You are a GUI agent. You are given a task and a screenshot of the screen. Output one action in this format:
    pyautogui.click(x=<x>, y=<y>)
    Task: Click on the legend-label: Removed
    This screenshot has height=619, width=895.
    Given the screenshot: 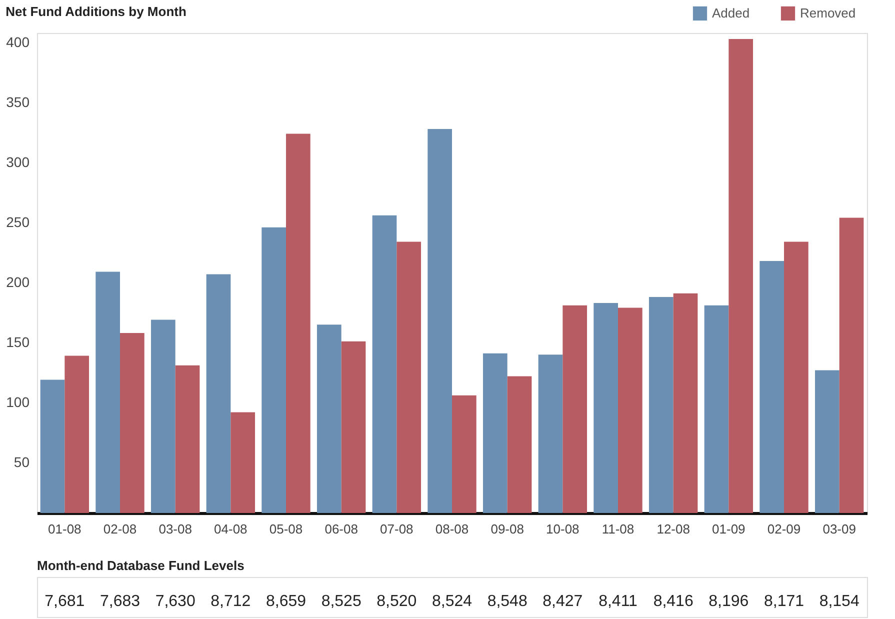 What is the action you would take?
    pyautogui.click(x=828, y=12)
    